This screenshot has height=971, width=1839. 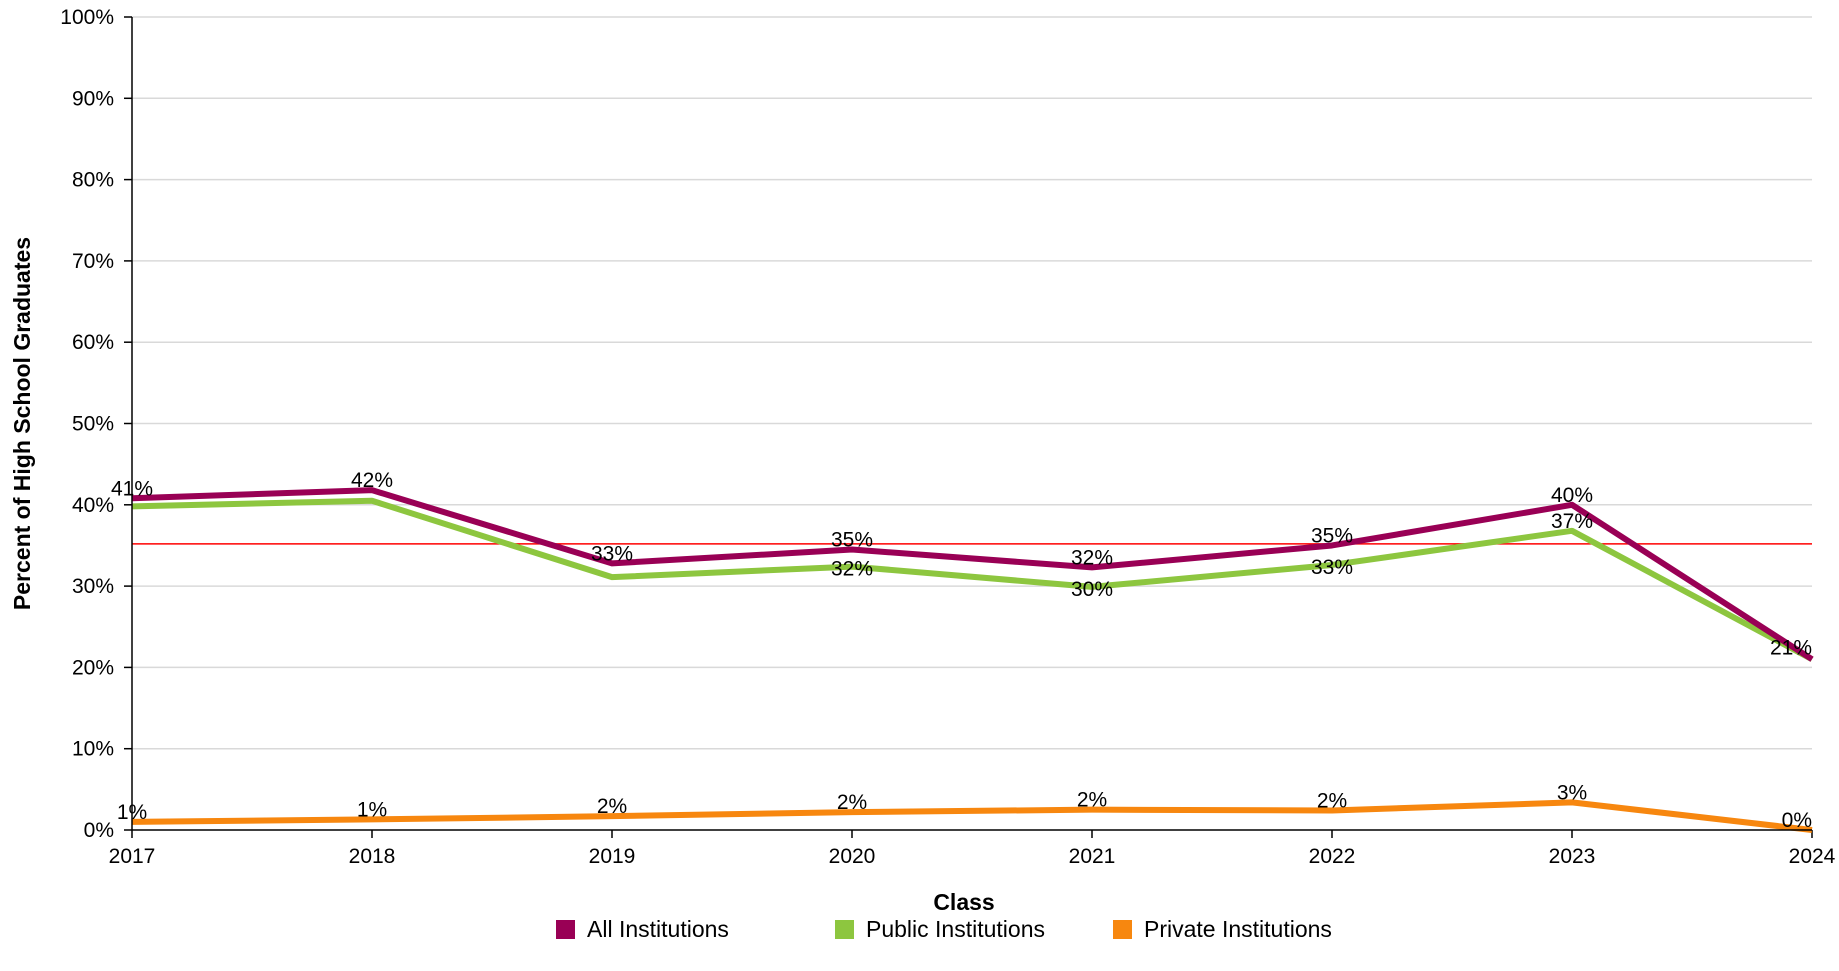 What do you see at coordinates (955, 929) in the screenshot?
I see `legend-label: Public Institutions` at bounding box center [955, 929].